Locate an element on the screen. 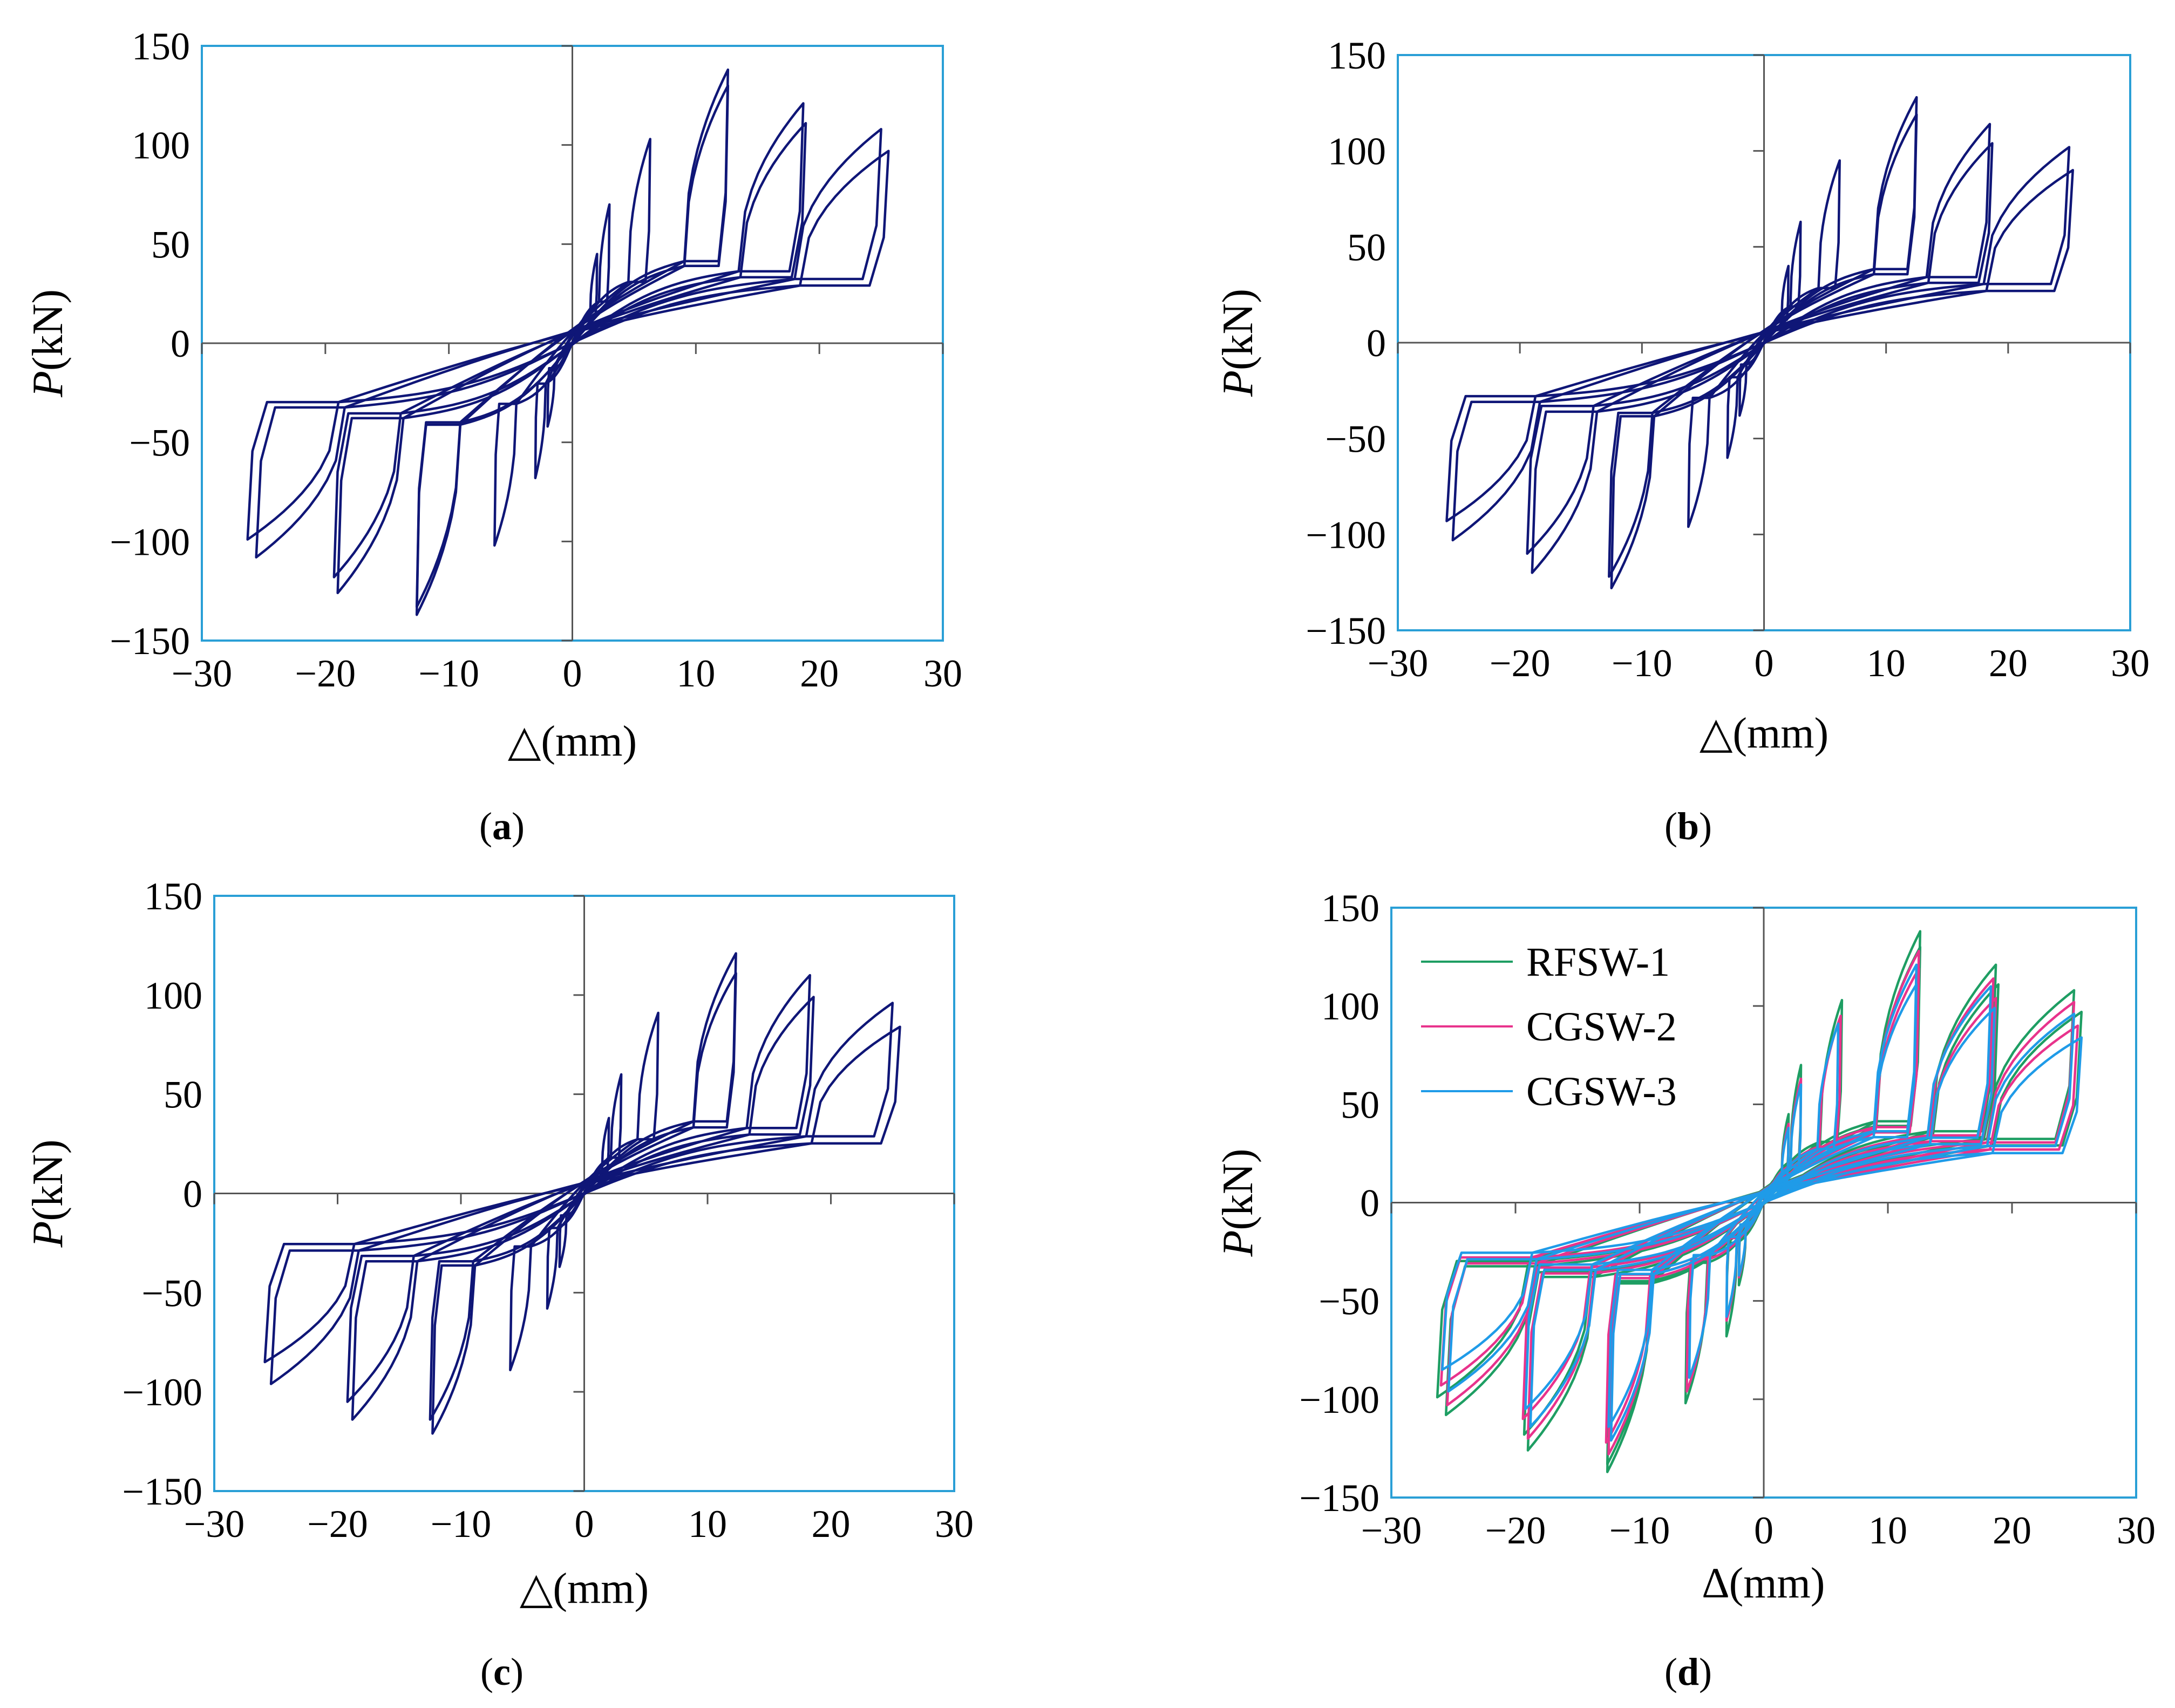  x-axis-label: ∆(mm) is located at coordinates (1764, 1583).